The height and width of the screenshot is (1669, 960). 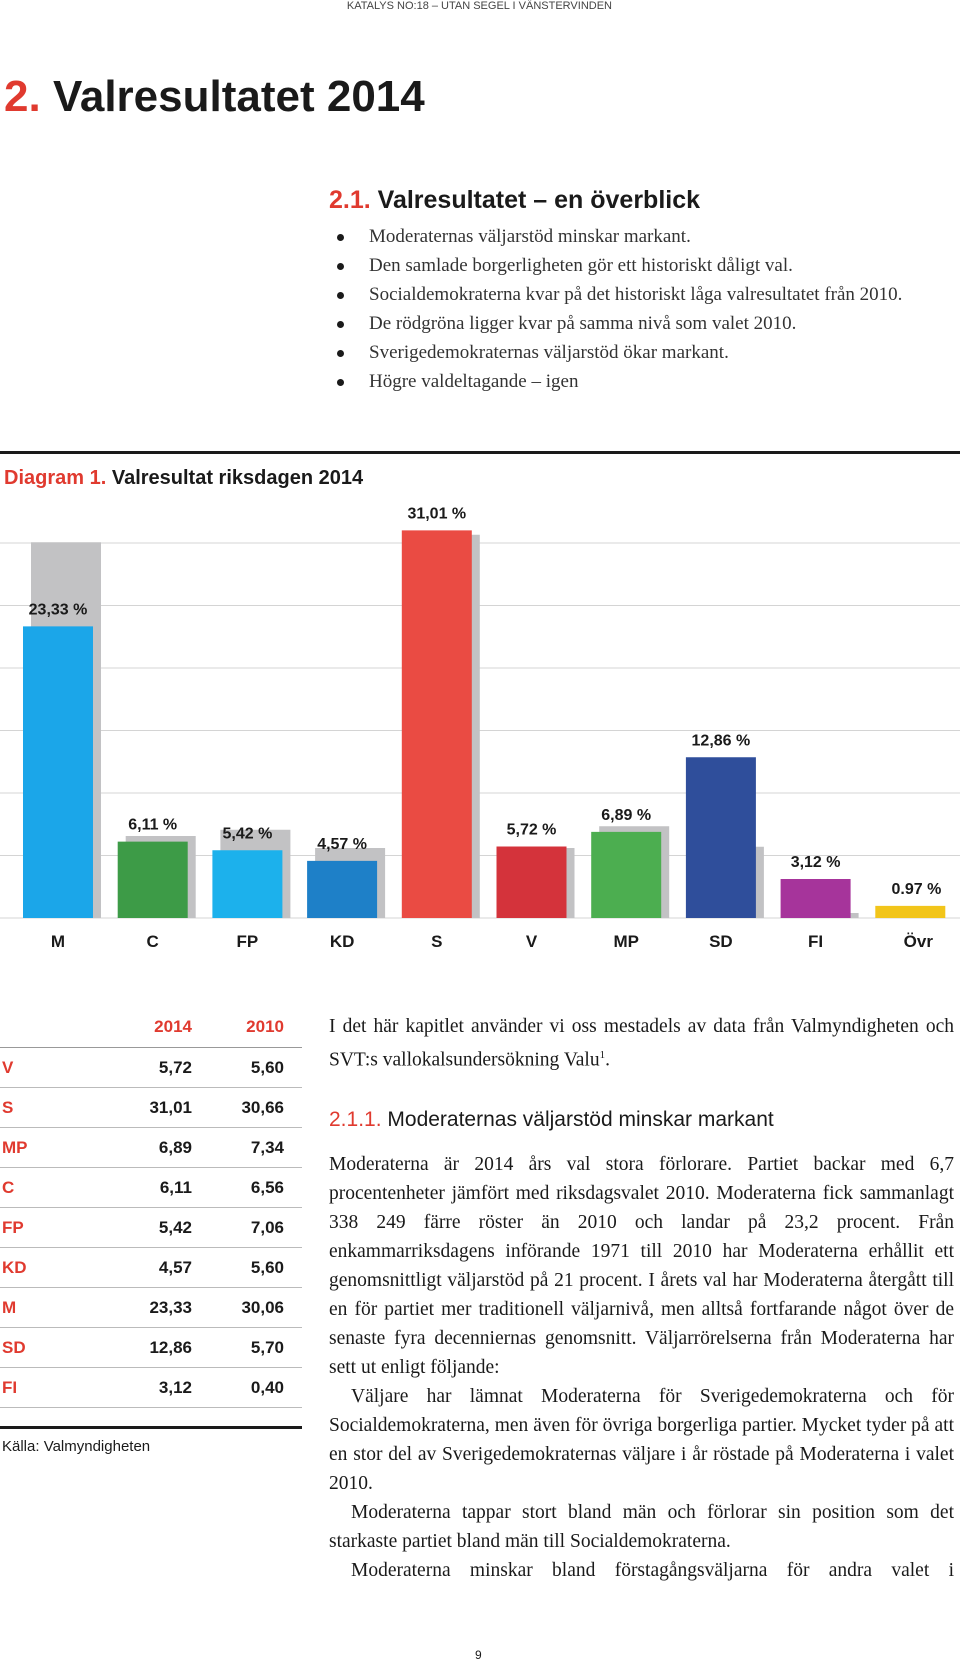 I want to click on bullet: Högre valdeltagande – igen, so click(x=643, y=381).